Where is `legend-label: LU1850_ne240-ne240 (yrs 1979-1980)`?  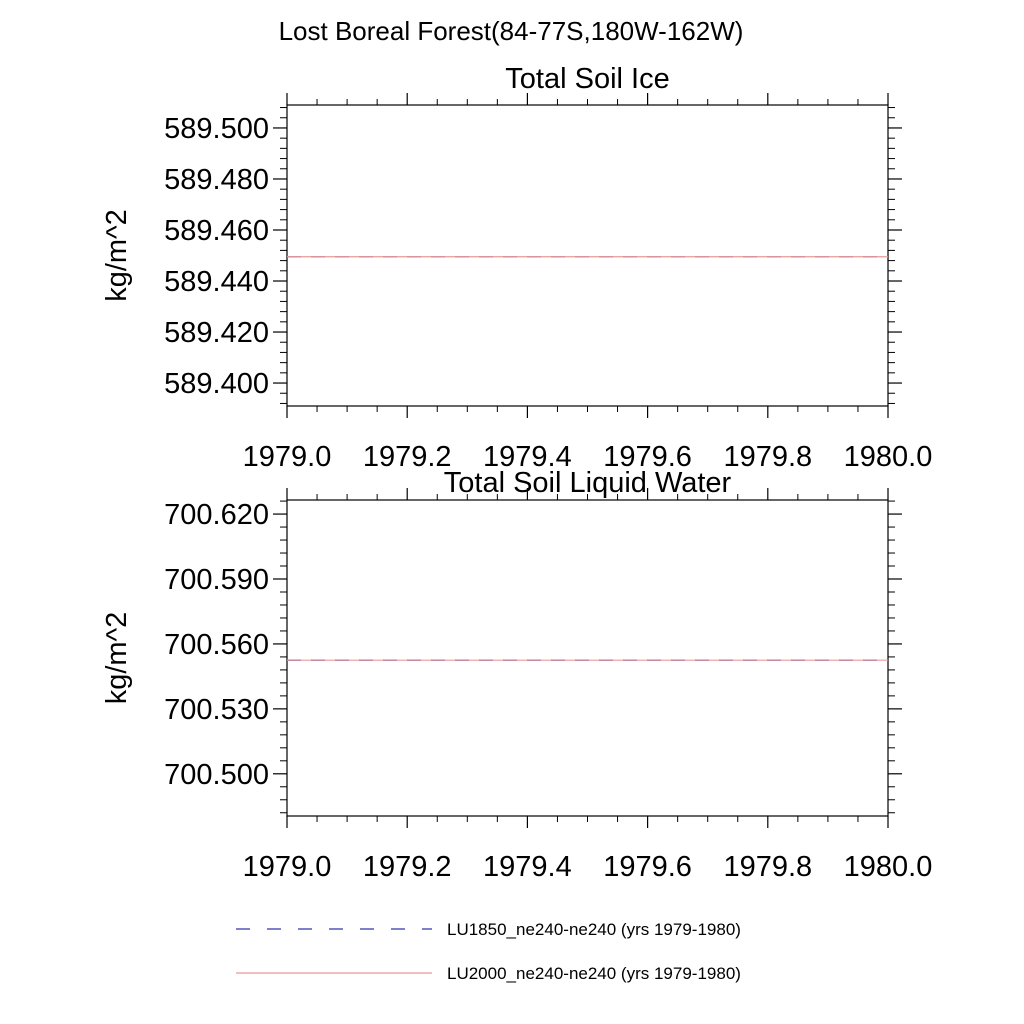 legend-label: LU1850_ne240-ne240 (yrs 1979-1980) is located at coordinates (594, 929).